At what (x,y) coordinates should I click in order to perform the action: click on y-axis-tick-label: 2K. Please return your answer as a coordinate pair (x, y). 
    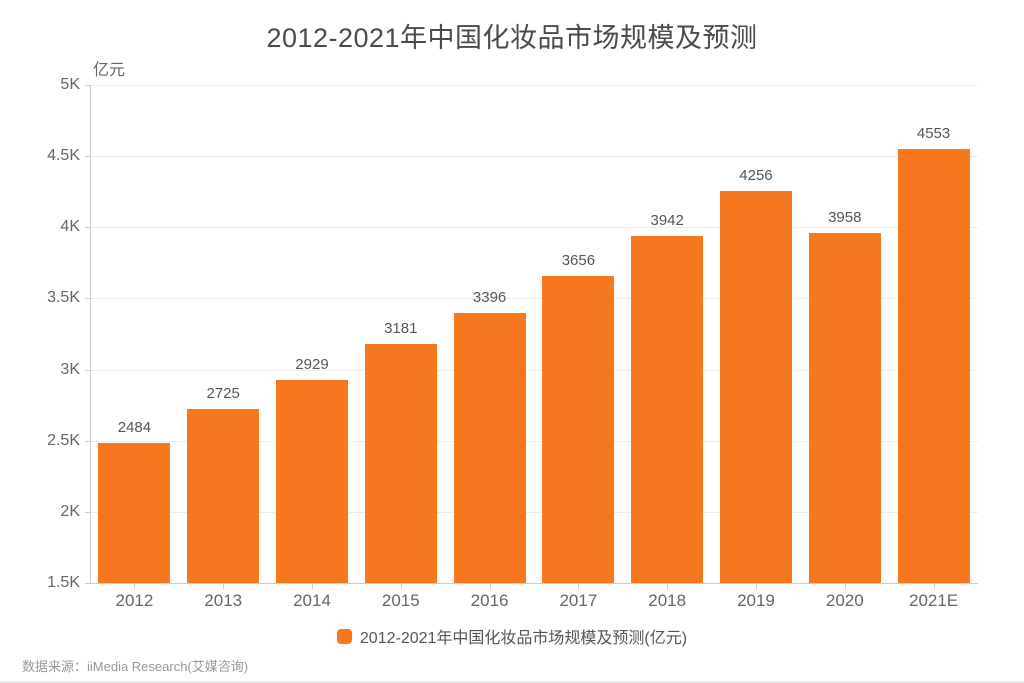
    Looking at the image, I should click on (70, 511).